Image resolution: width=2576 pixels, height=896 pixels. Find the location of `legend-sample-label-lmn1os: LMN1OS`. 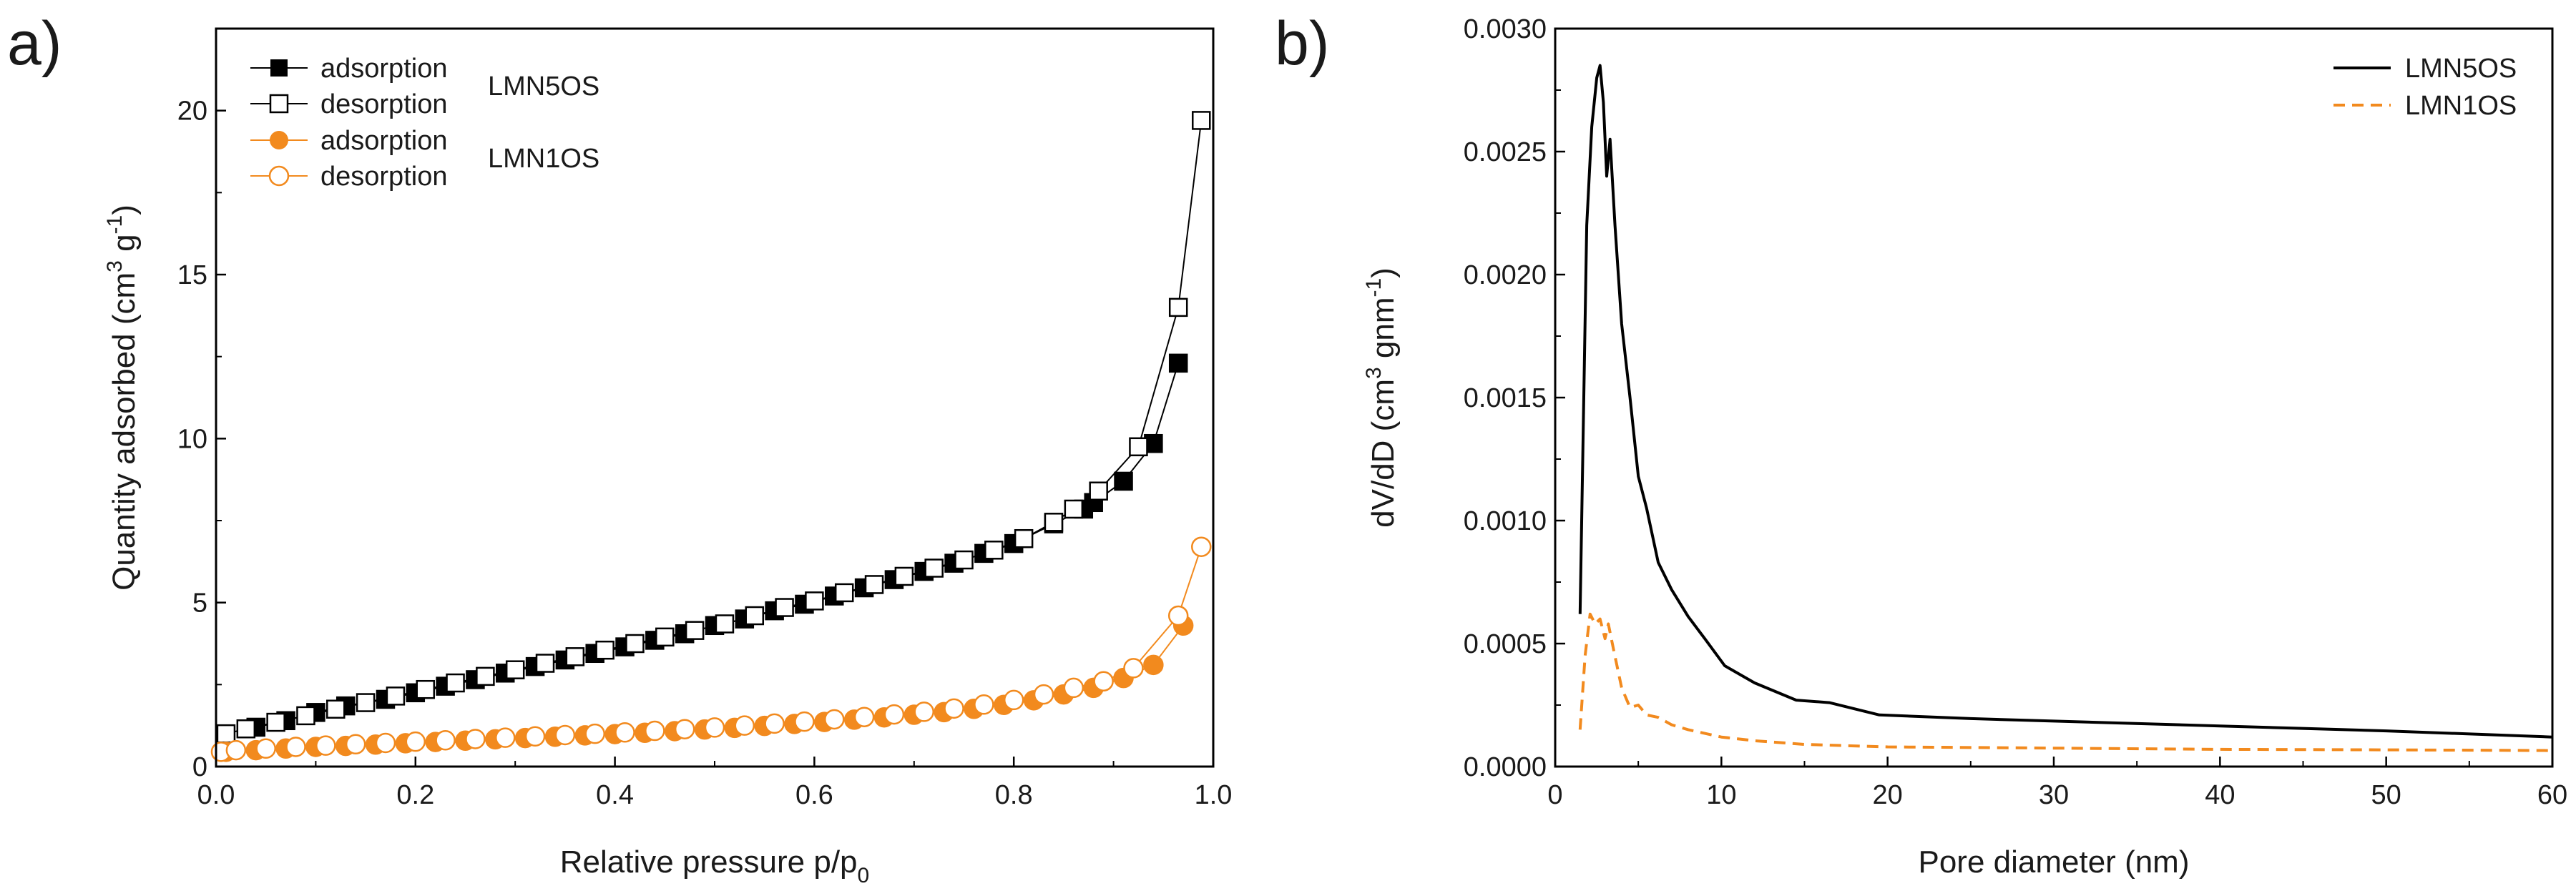

legend-sample-label-lmn1os: LMN1OS is located at coordinates (543, 159).